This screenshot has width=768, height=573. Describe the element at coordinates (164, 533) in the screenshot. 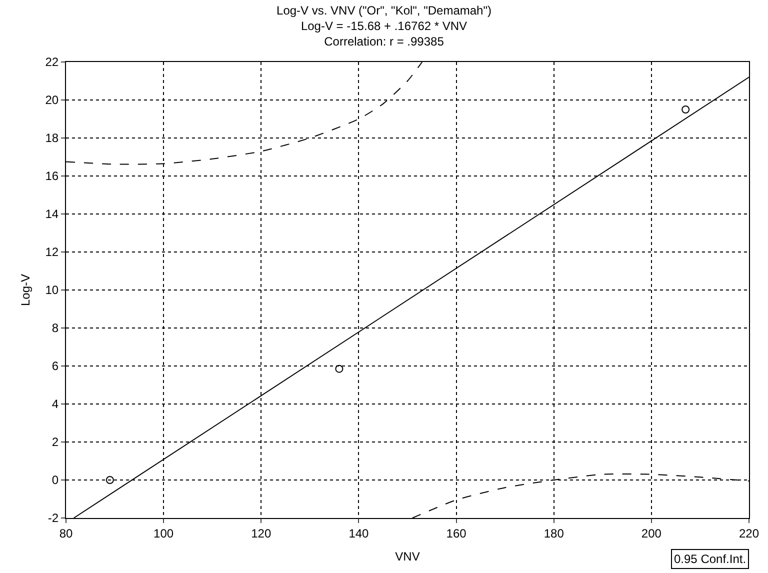

I see `x-tick-label: 100` at that location.